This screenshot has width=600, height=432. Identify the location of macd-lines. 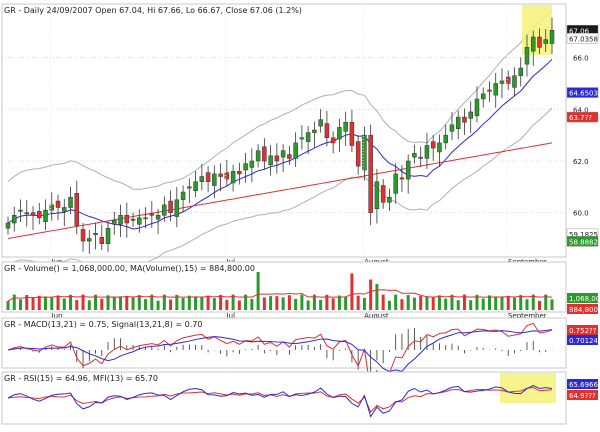
(280, 356).